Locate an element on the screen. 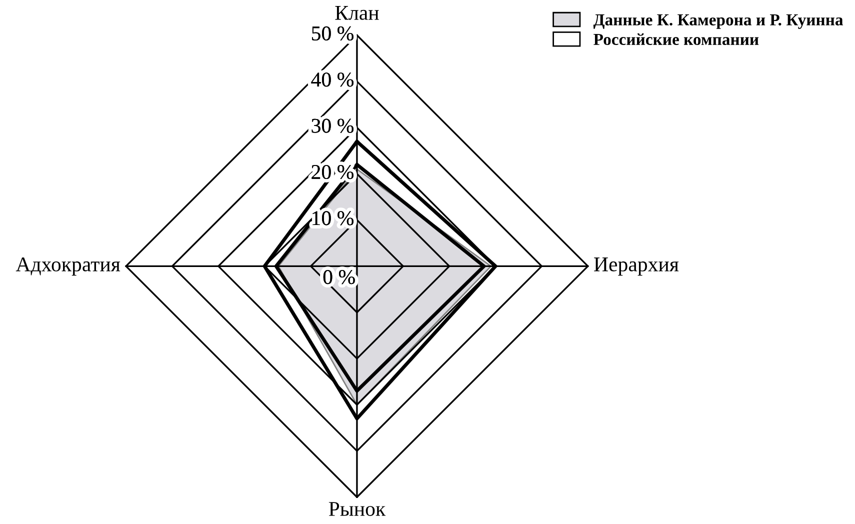 This screenshot has width=855, height=524. spoke-label: Клан is located at coordinates (357, 13).